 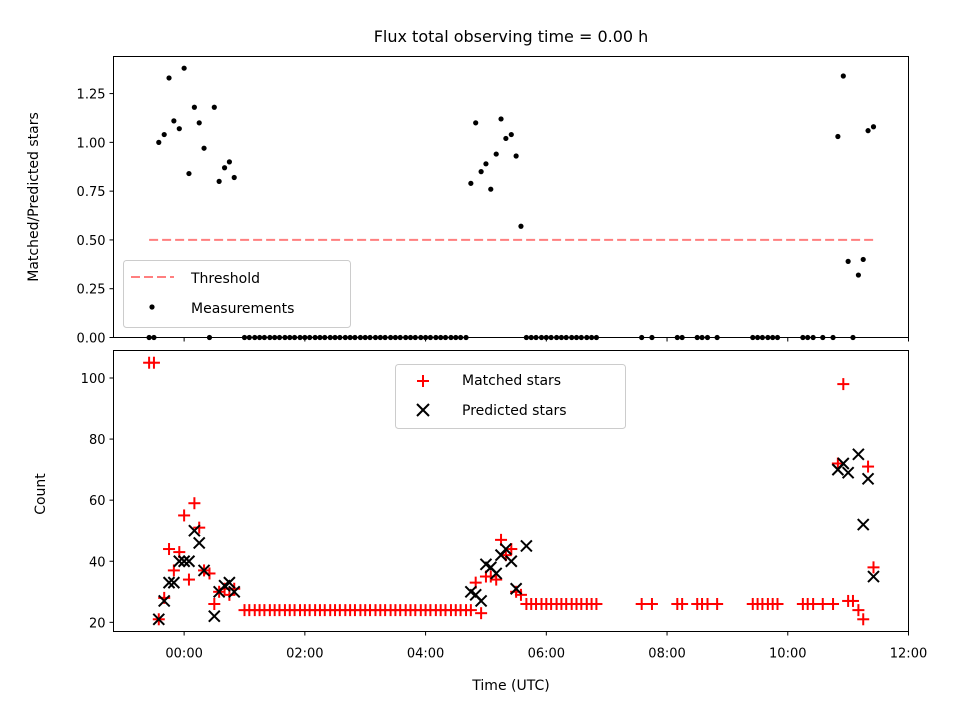 I want to click on ratio-y-tick-label: 0.75, so click(x=91, y=192).